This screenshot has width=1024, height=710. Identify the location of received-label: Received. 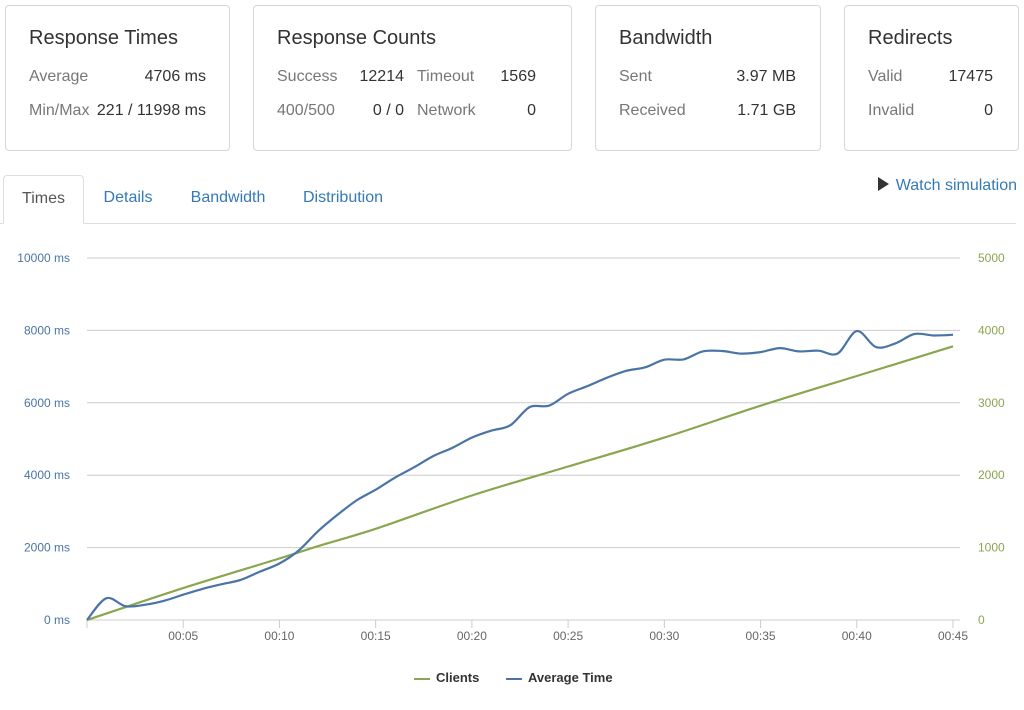
(652, 110).